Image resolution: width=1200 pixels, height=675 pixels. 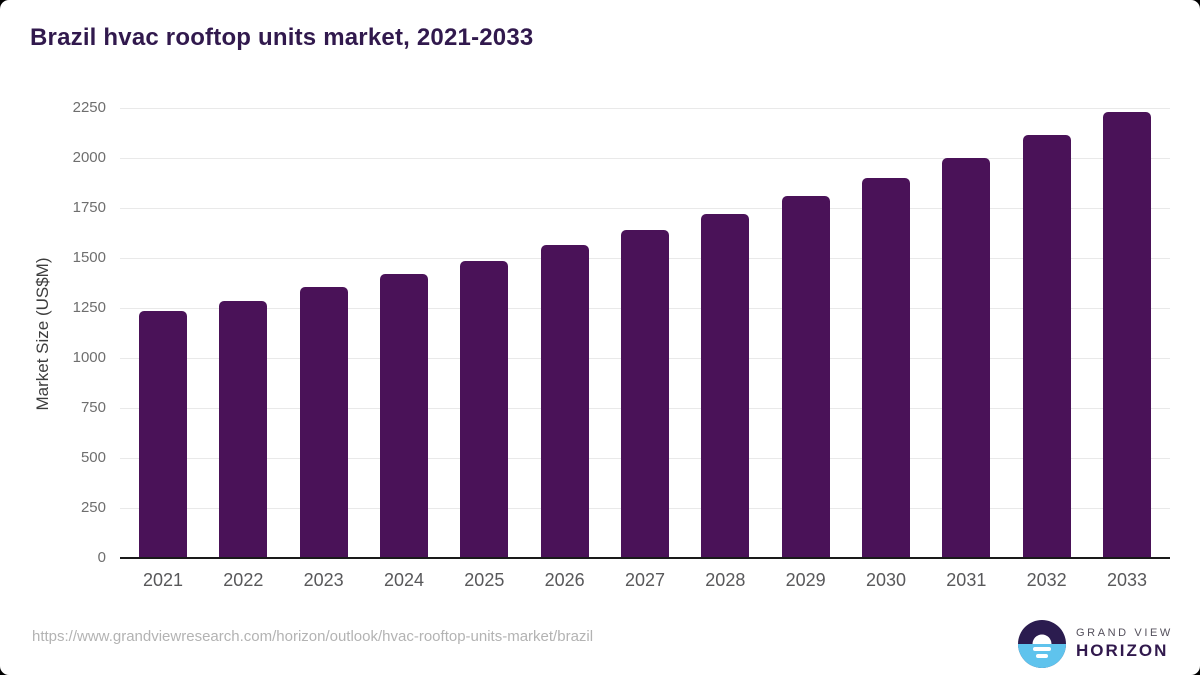 What do you see at coordinates (484, 580) in the screenshot?
I see `xlabel-2025: 2025` at bounding box center [484, 580].